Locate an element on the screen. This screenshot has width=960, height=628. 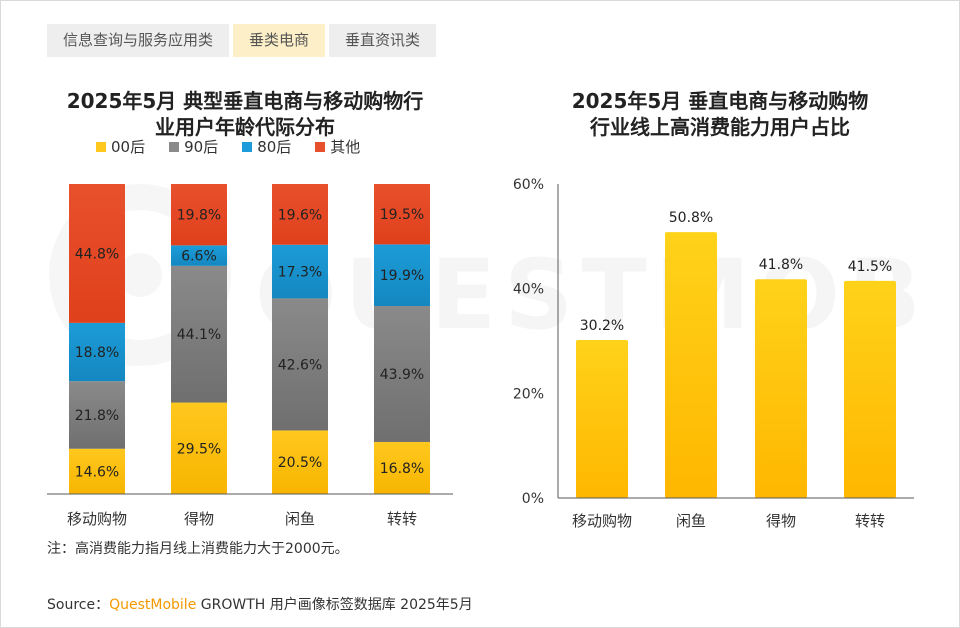
legend-item-80: 80后 is located at coordinates (266, 146).